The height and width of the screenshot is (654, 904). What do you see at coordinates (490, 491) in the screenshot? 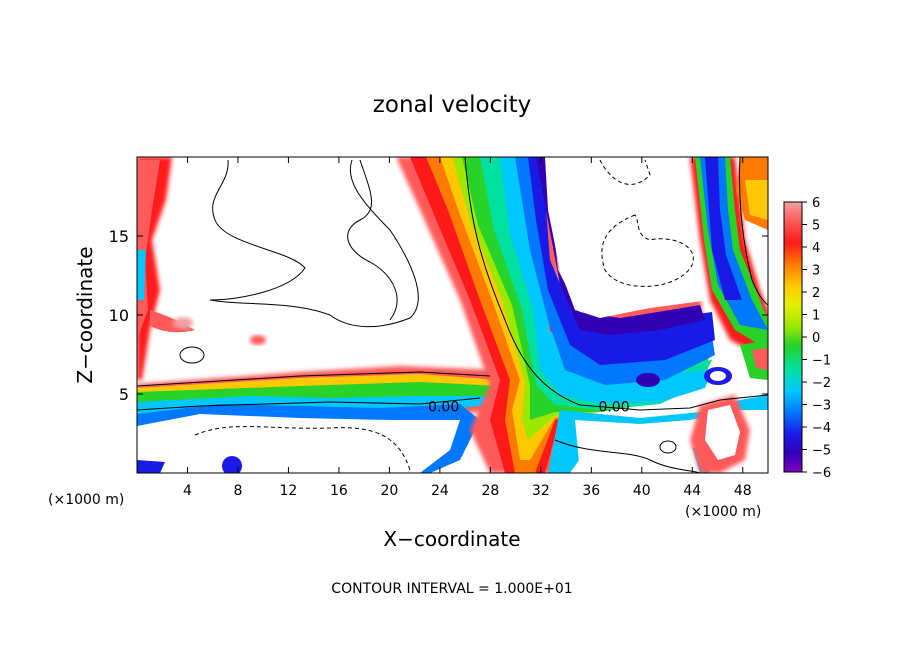
I see `x-tick-label: 28` at bounding box center [490, 491].